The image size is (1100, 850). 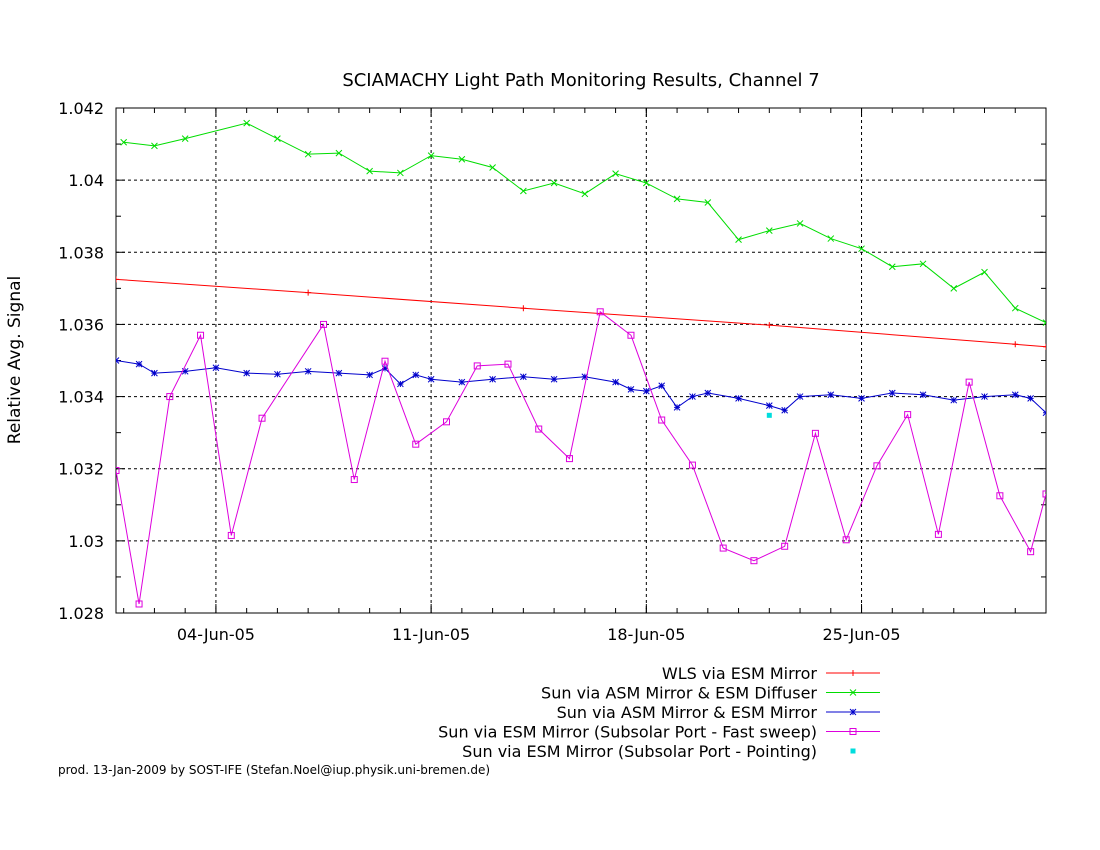 What do you see at coordinates (861, 634) in the screenshot?
I see `x-tick-label: 25-Jun-05` at bounding box center [861, 634].